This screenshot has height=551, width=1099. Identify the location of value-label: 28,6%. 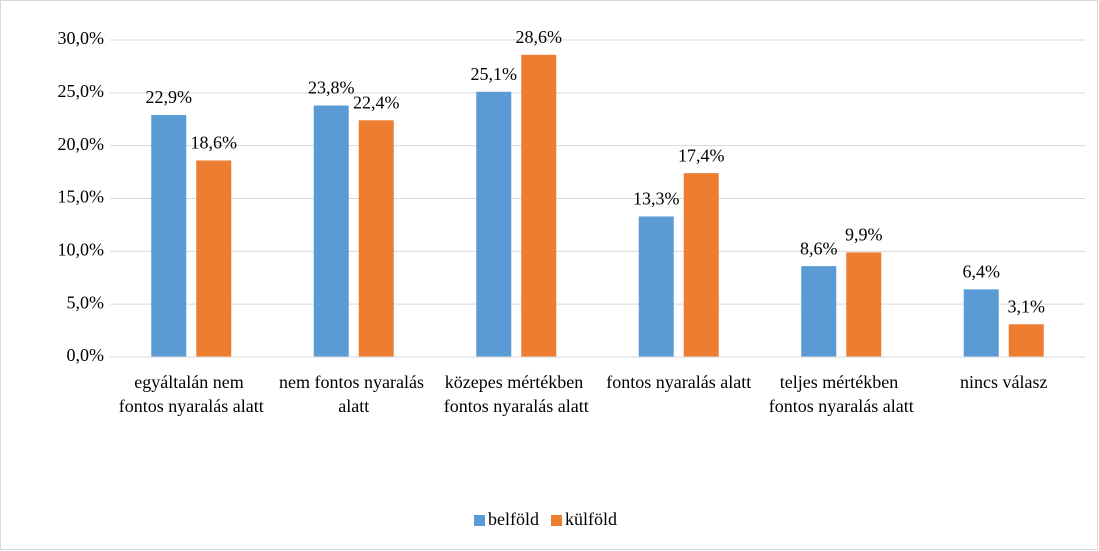
(539, 37).